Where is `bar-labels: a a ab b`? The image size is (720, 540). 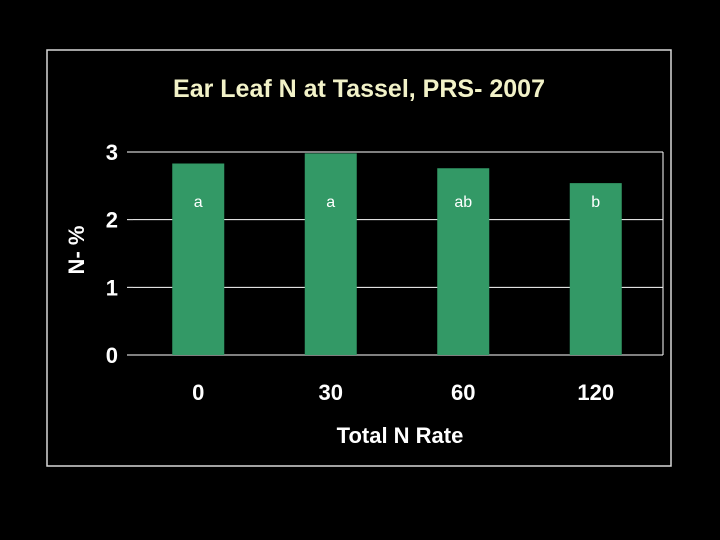
bar-labels: a a ab b is located at coordinates (397, 202).